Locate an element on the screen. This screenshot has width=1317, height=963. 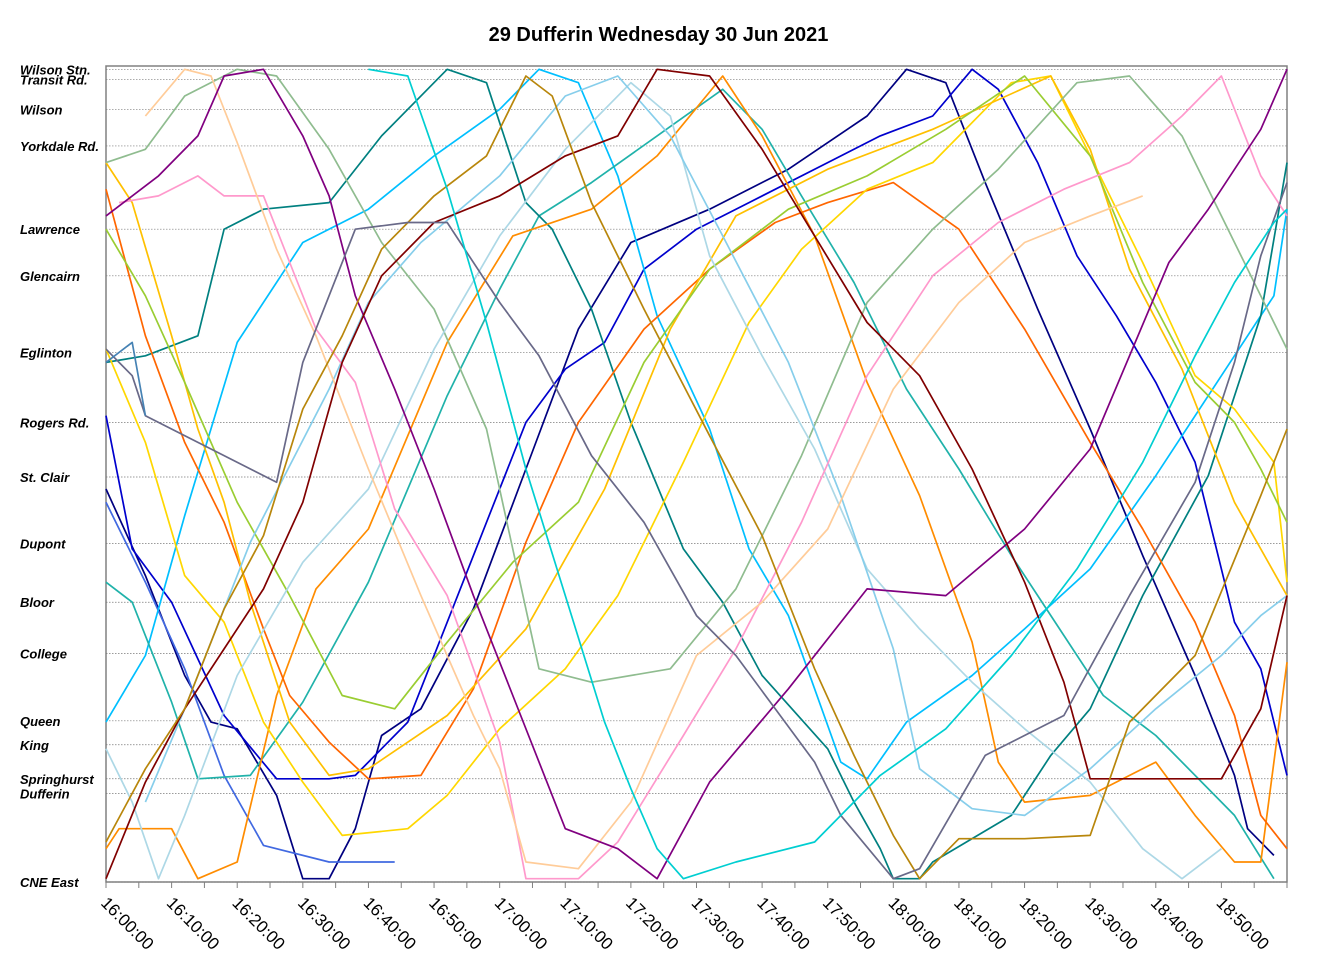
x-tick-label: 16:20:00 is located at coordinates (258, 923).